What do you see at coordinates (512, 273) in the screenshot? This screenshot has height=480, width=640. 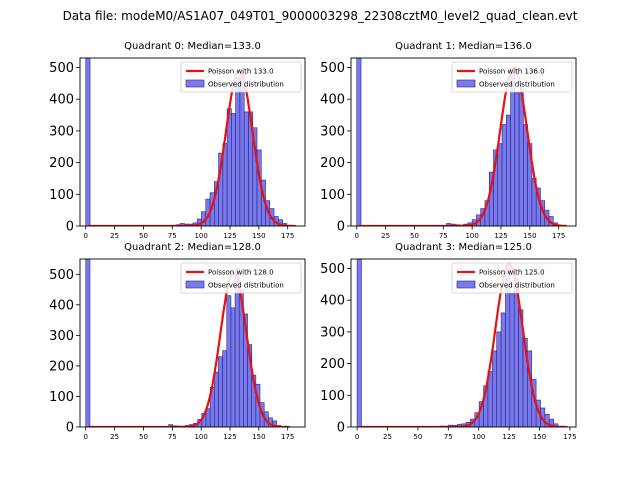 I see `legend-line-label: Poisson with 125.0` at bounding box center [512, 273].